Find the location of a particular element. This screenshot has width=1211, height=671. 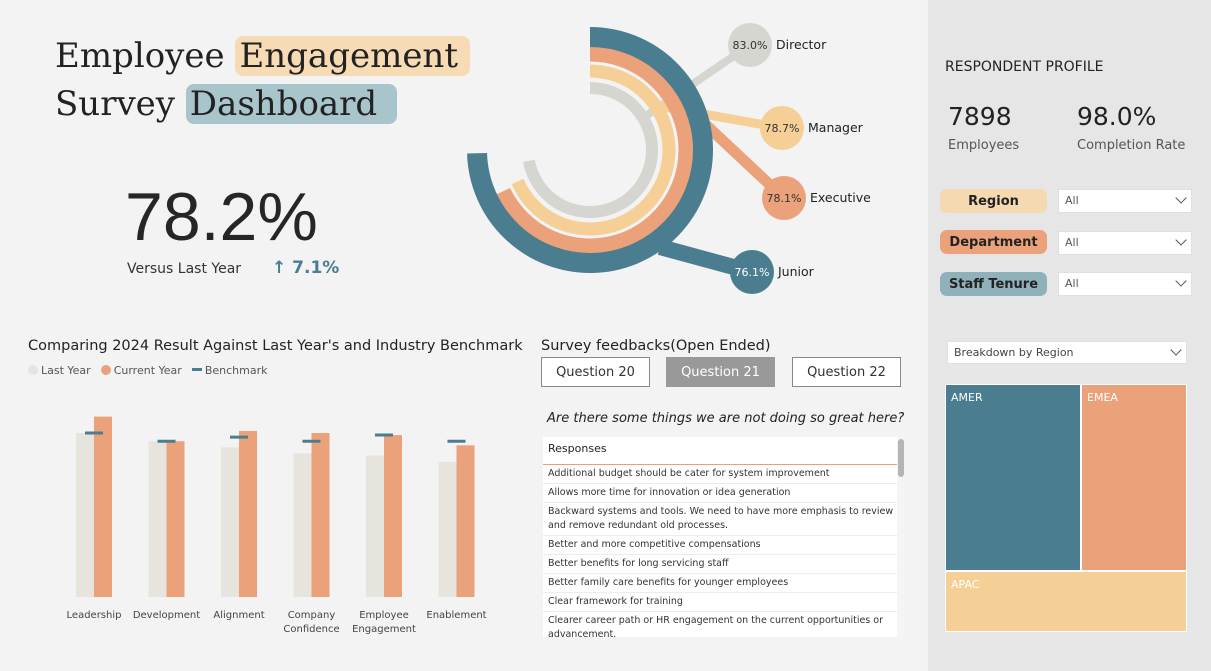

responses-column-header: Responses is located at coordinates (724, 451).